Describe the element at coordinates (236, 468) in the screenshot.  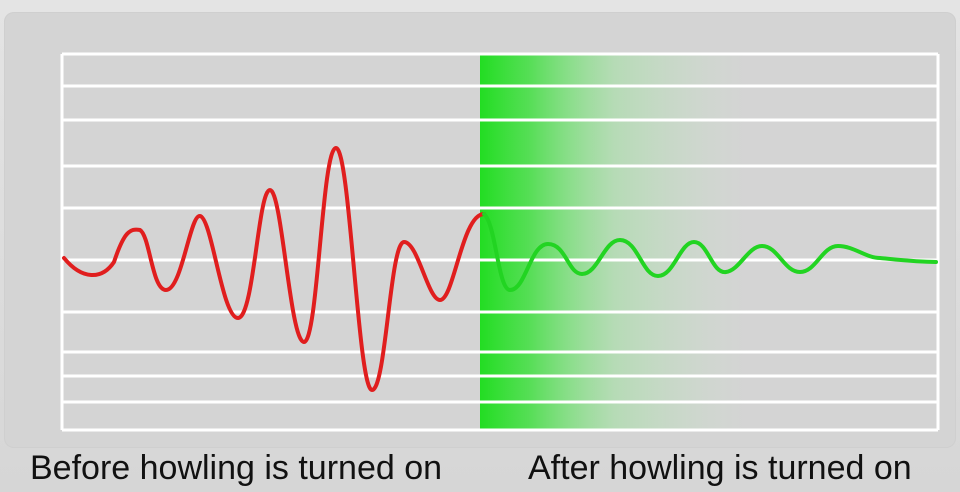
I see `before-caption: Before howling is turned on` at that location.